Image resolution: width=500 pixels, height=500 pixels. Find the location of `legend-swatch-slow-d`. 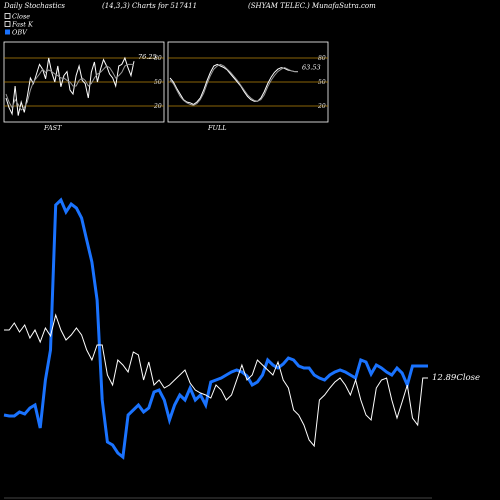

legend-swatch-slow-d is located at coordinates (7, 16).